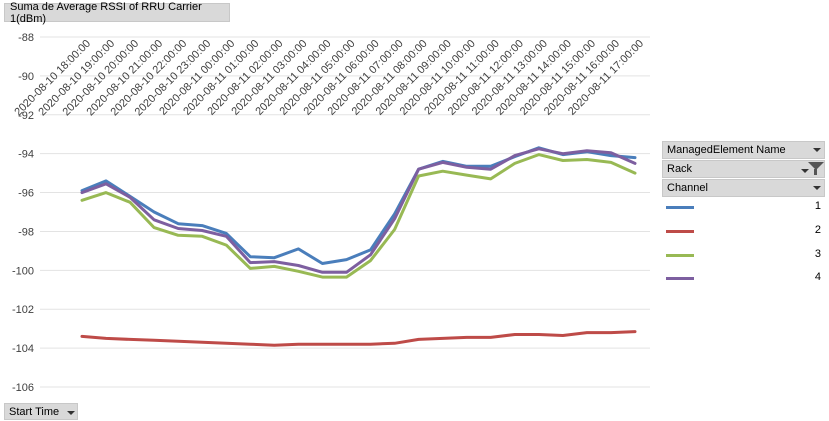  What do you see at coordinates (23, 388) in the screenshot?
I see `y-tick-label: -106` at bounding box center [23, 388].